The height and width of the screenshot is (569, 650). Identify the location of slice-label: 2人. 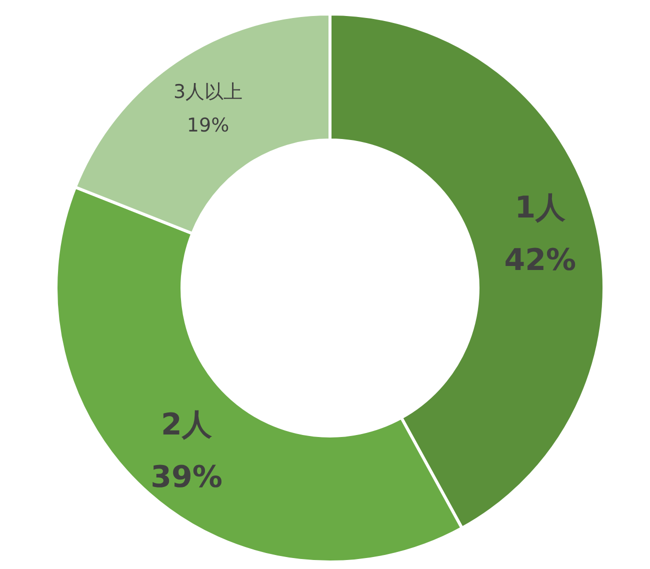
(187, 424).